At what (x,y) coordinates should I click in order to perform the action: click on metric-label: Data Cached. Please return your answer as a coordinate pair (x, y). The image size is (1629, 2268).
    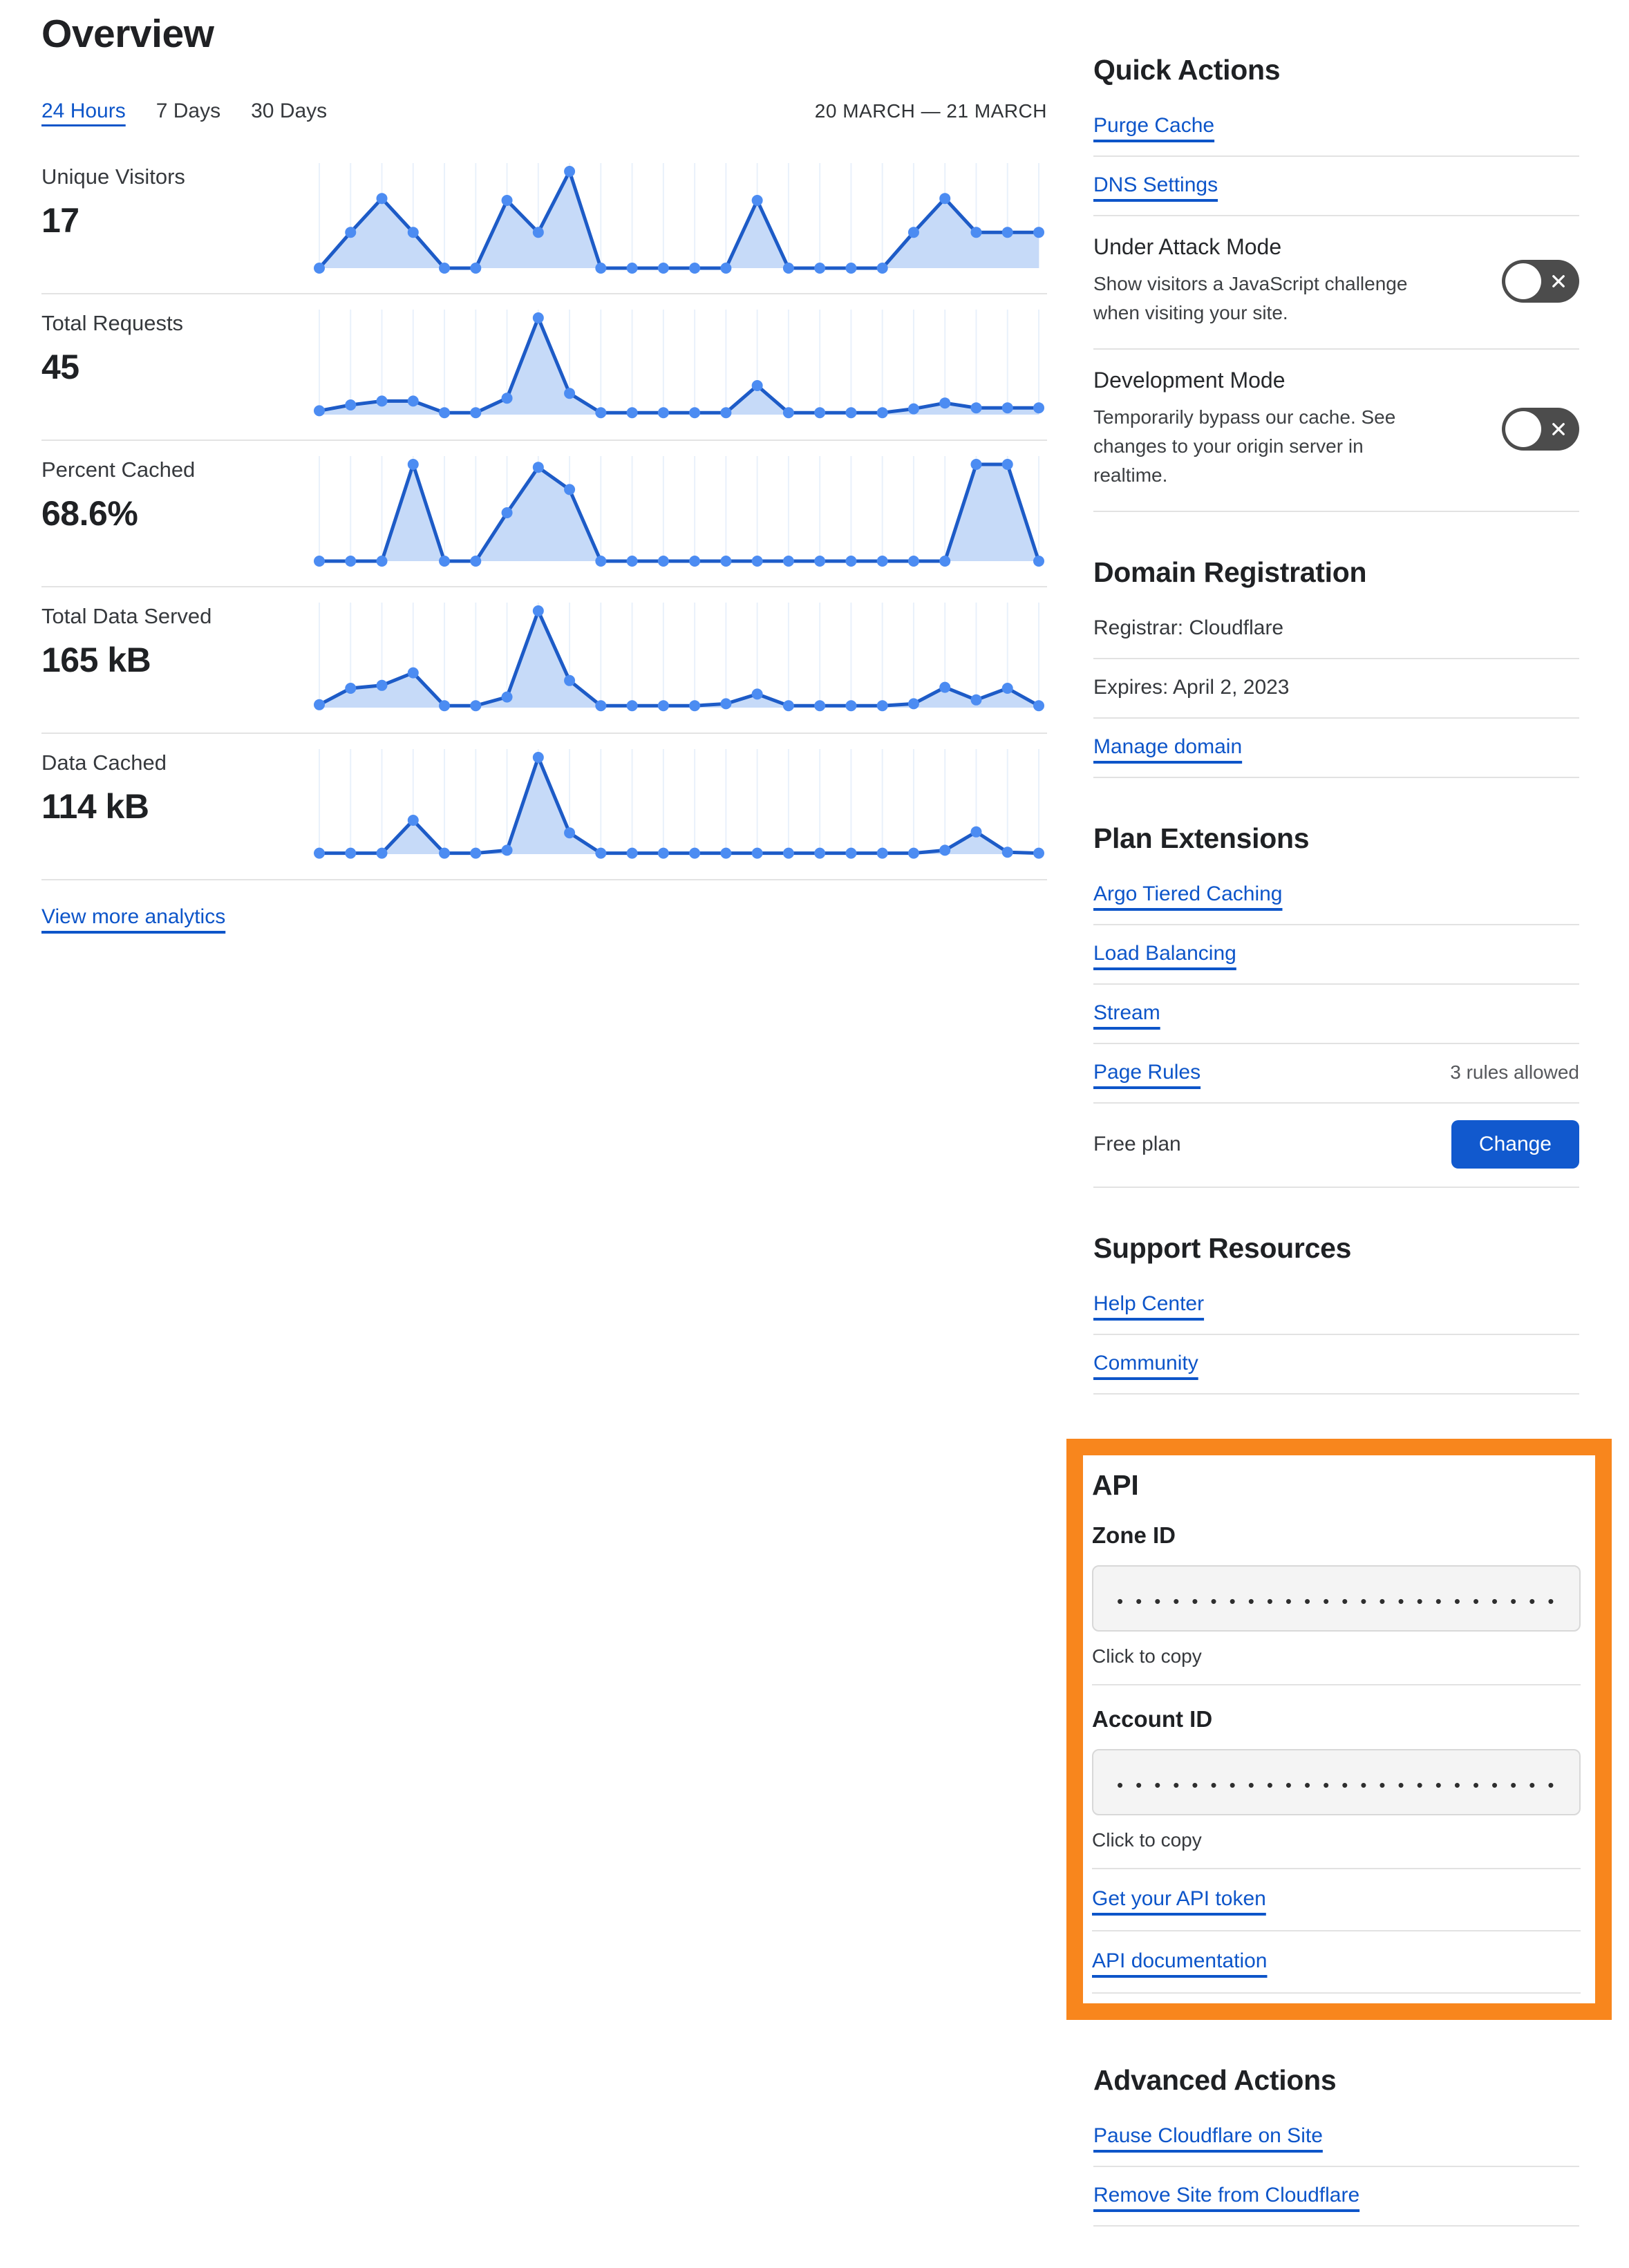
    Looking at the image, I should click on (104, 762).